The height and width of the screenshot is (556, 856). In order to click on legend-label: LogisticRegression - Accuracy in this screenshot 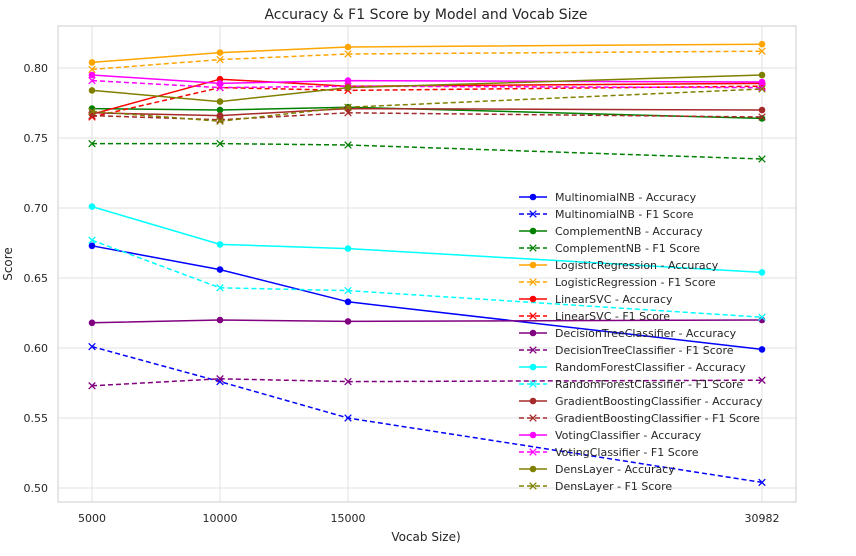, I will do `click(637, 265)`.